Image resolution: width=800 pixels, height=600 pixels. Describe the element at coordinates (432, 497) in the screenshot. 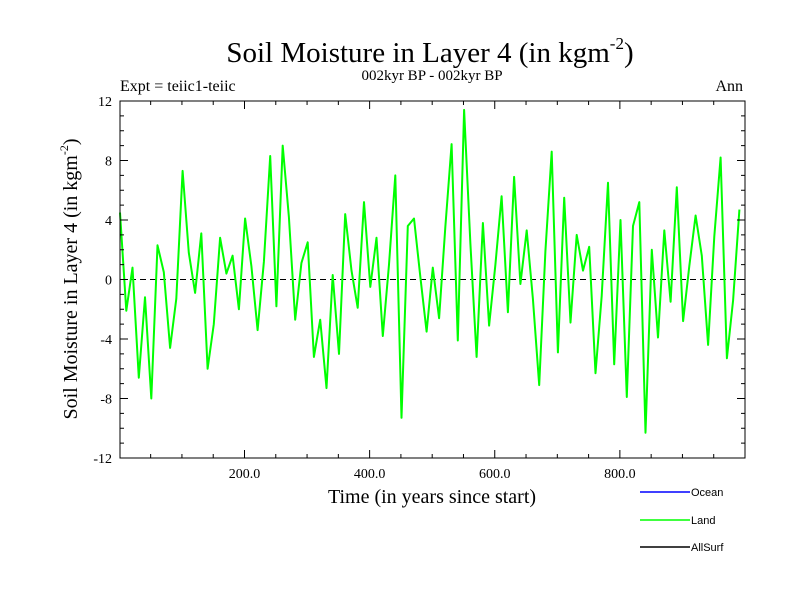

I see `x-axis-label: Time (in years since start)` at that location.